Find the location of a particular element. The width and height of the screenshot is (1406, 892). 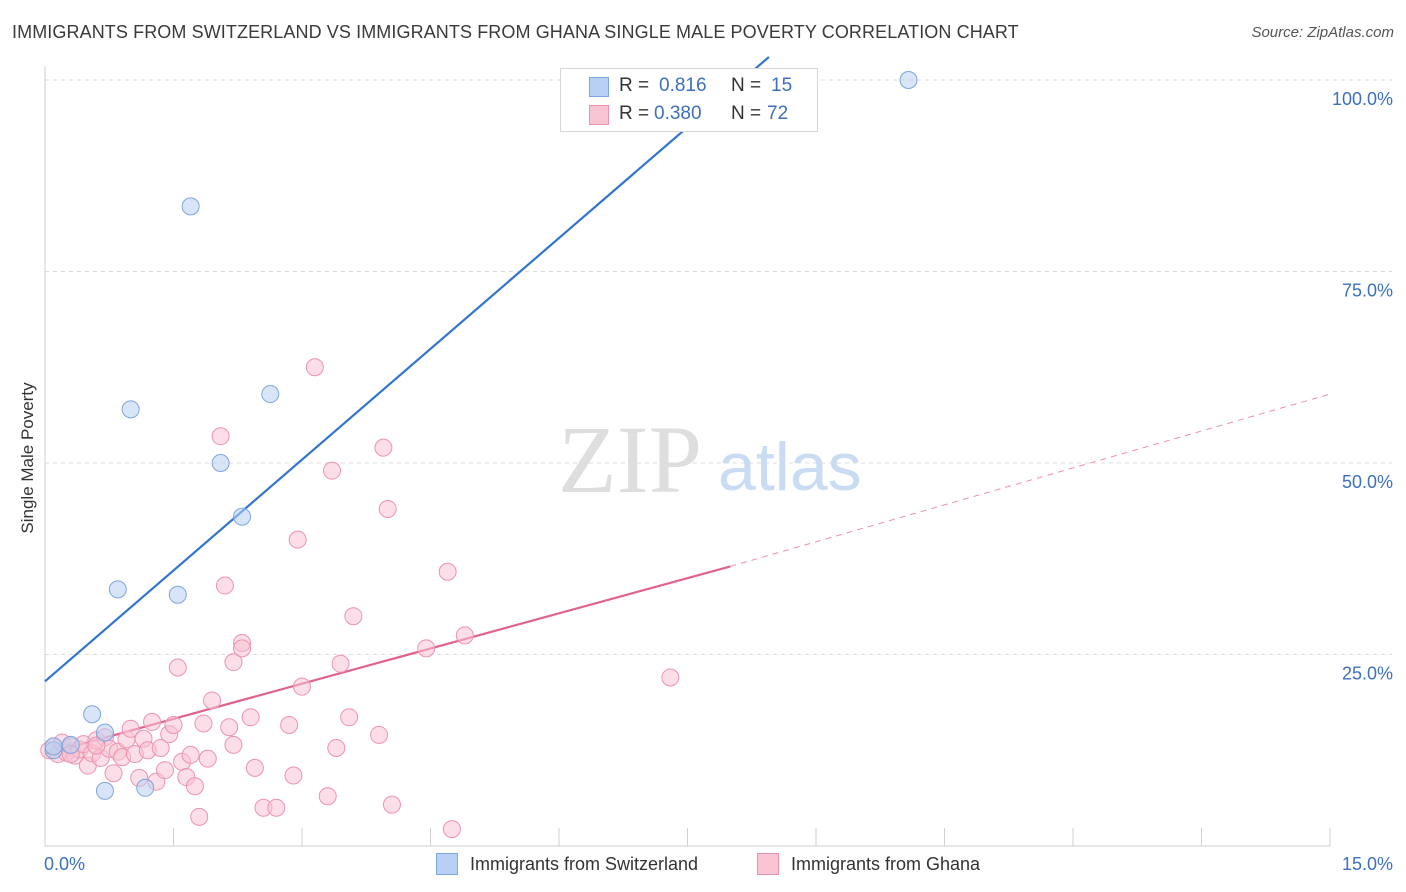

watermark: ZIP atlas is located at coordinates (710, 459).